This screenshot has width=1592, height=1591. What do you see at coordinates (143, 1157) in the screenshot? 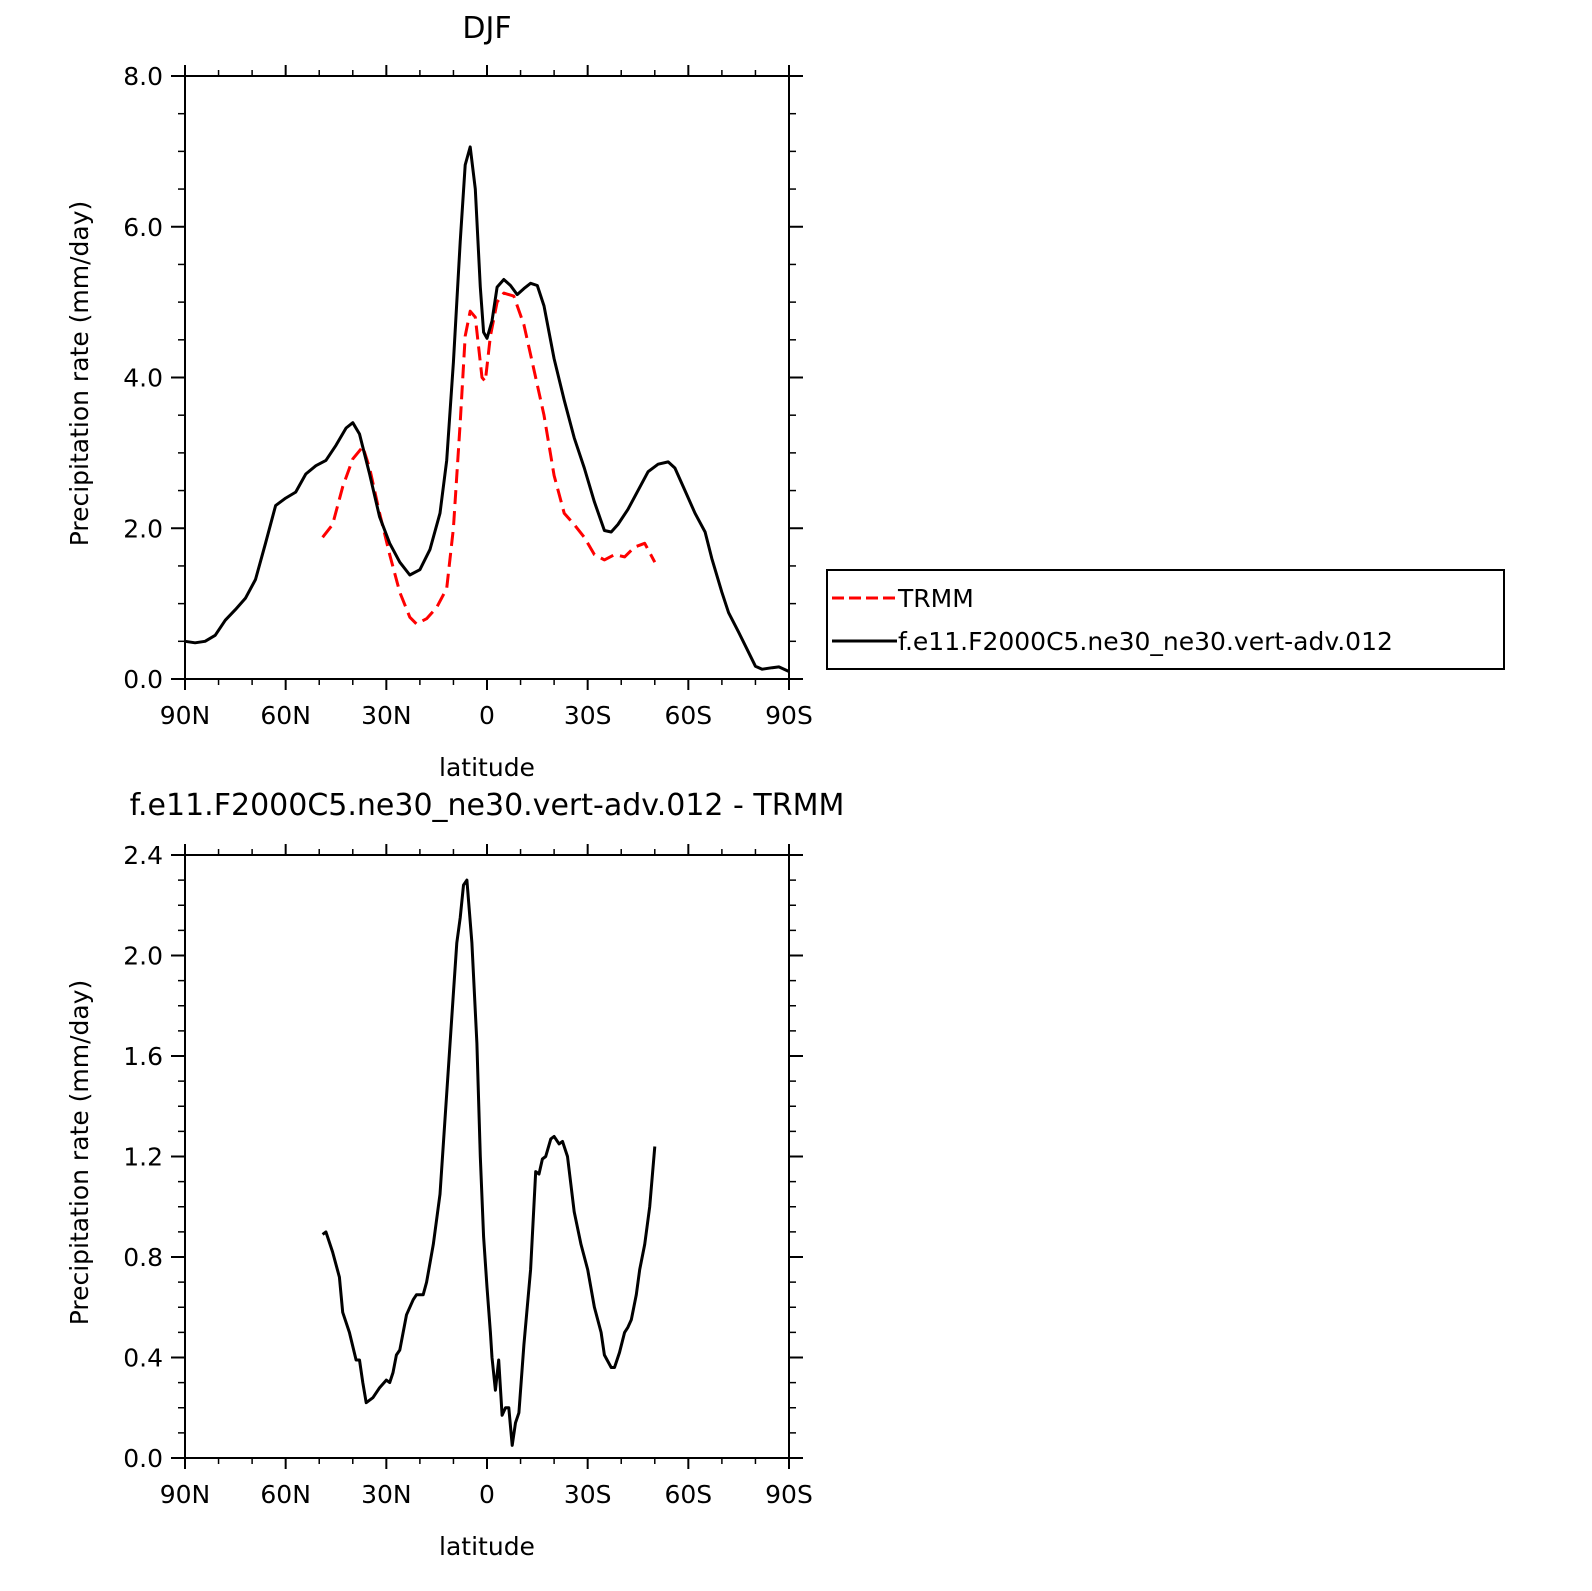
I see `y-tick-label: 1.2` at bounding box center [143, 1157].